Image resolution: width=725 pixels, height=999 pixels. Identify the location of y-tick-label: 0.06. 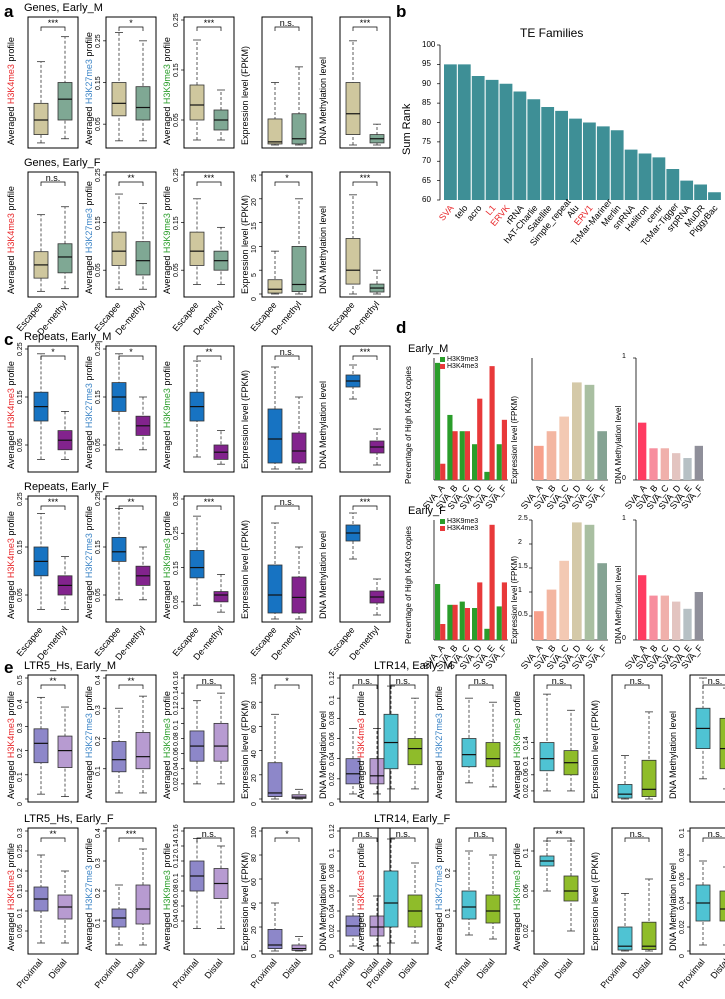
(526, 891).